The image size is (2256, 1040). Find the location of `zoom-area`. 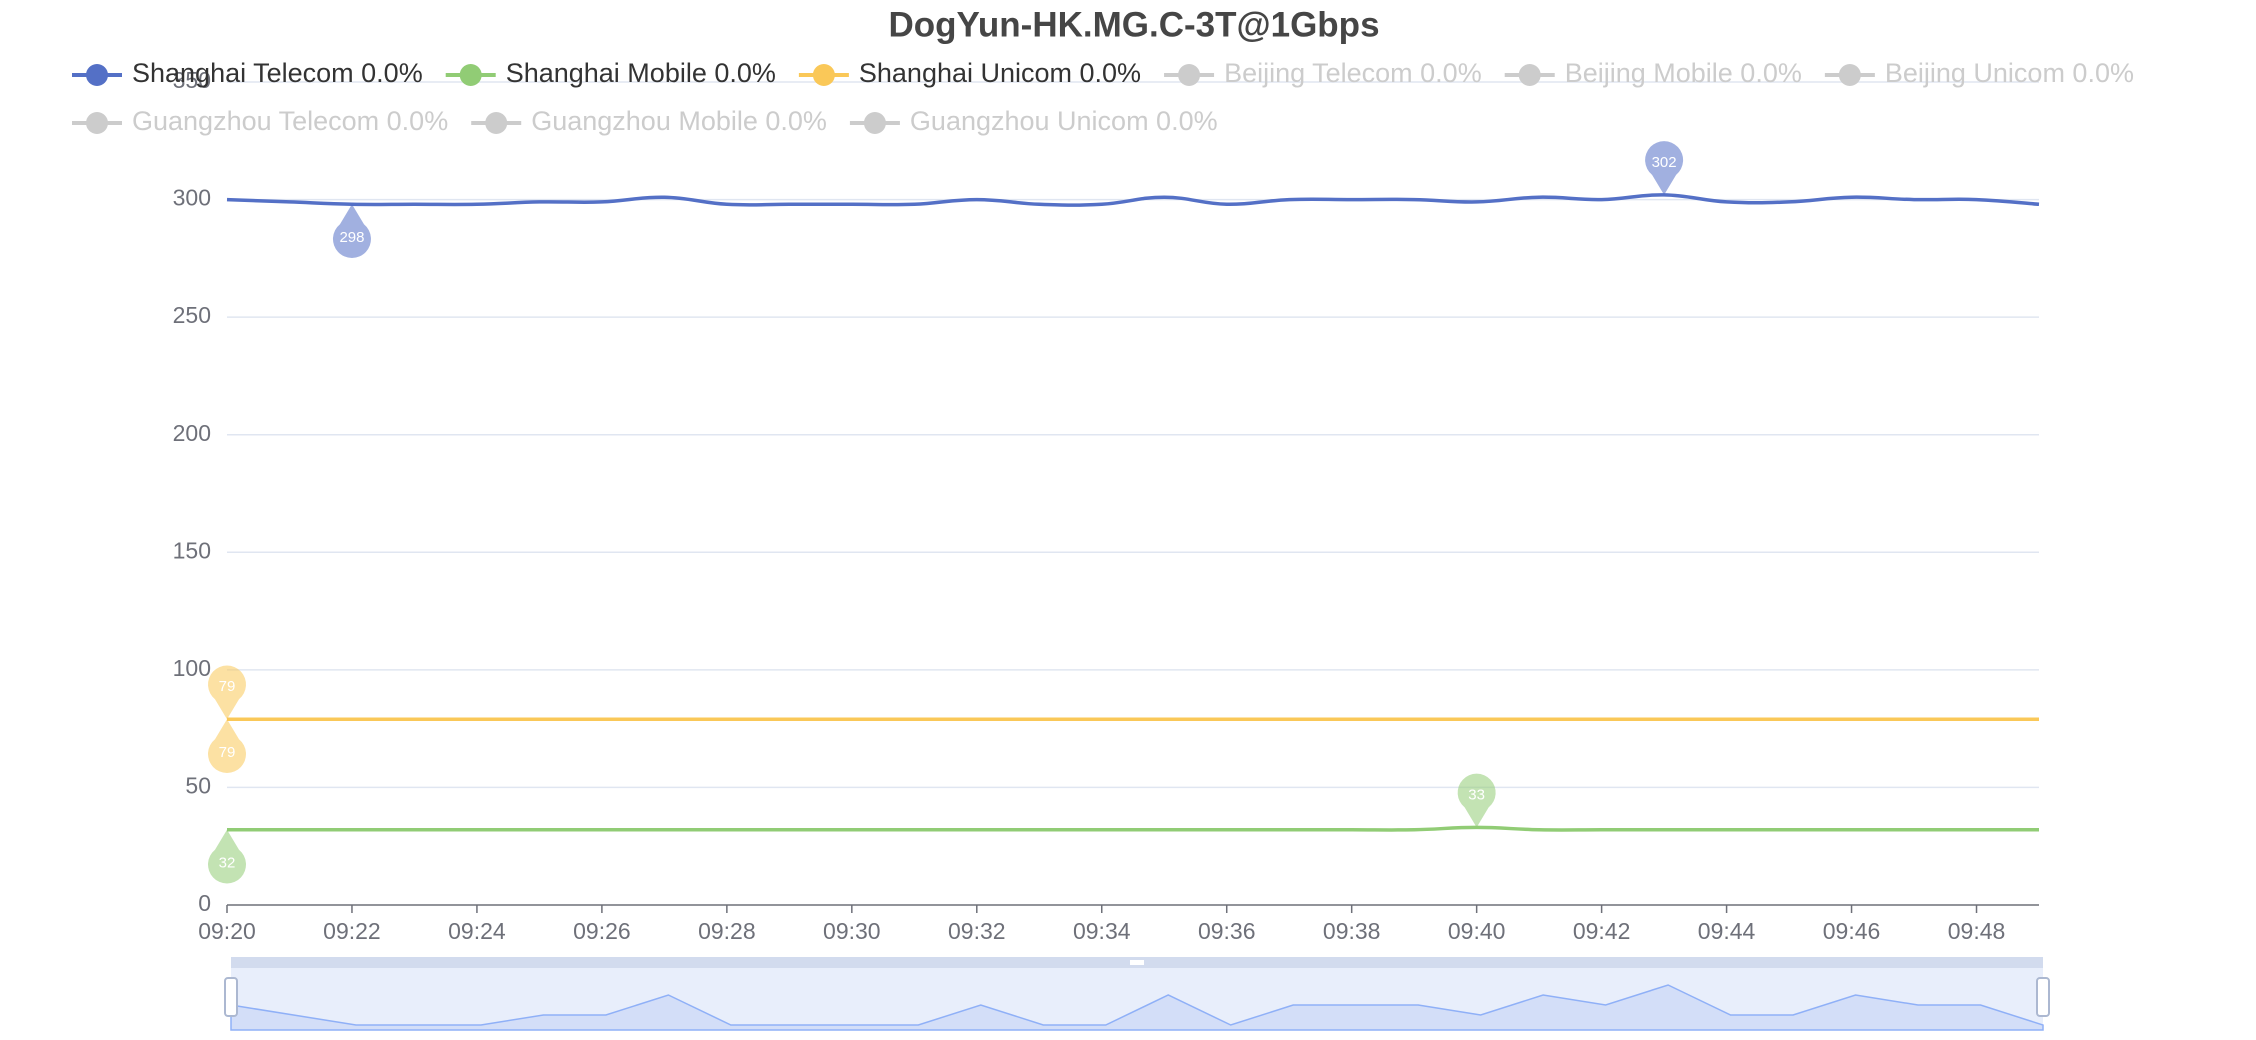

zoom-area is located at coordinates (1137, 1007).